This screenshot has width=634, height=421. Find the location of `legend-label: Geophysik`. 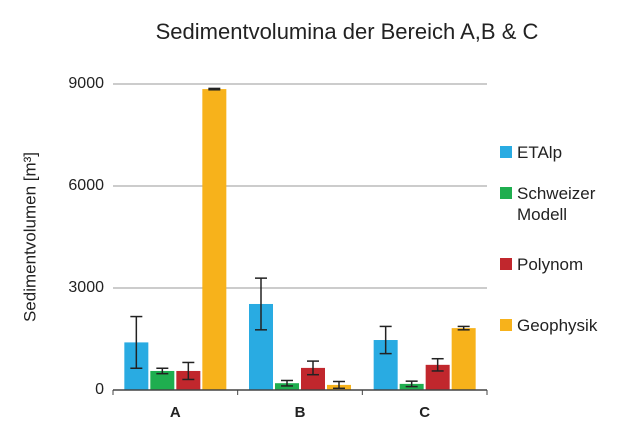

legend-label: Geophysik is located at coordinates (557, 325).